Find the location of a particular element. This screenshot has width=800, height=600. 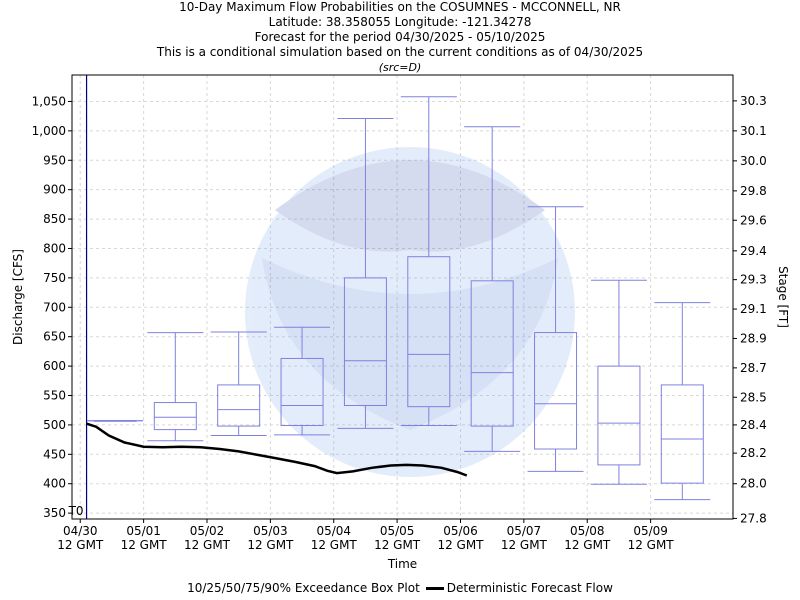

y-tick-label: 400 is located at coordinates (54, 484).